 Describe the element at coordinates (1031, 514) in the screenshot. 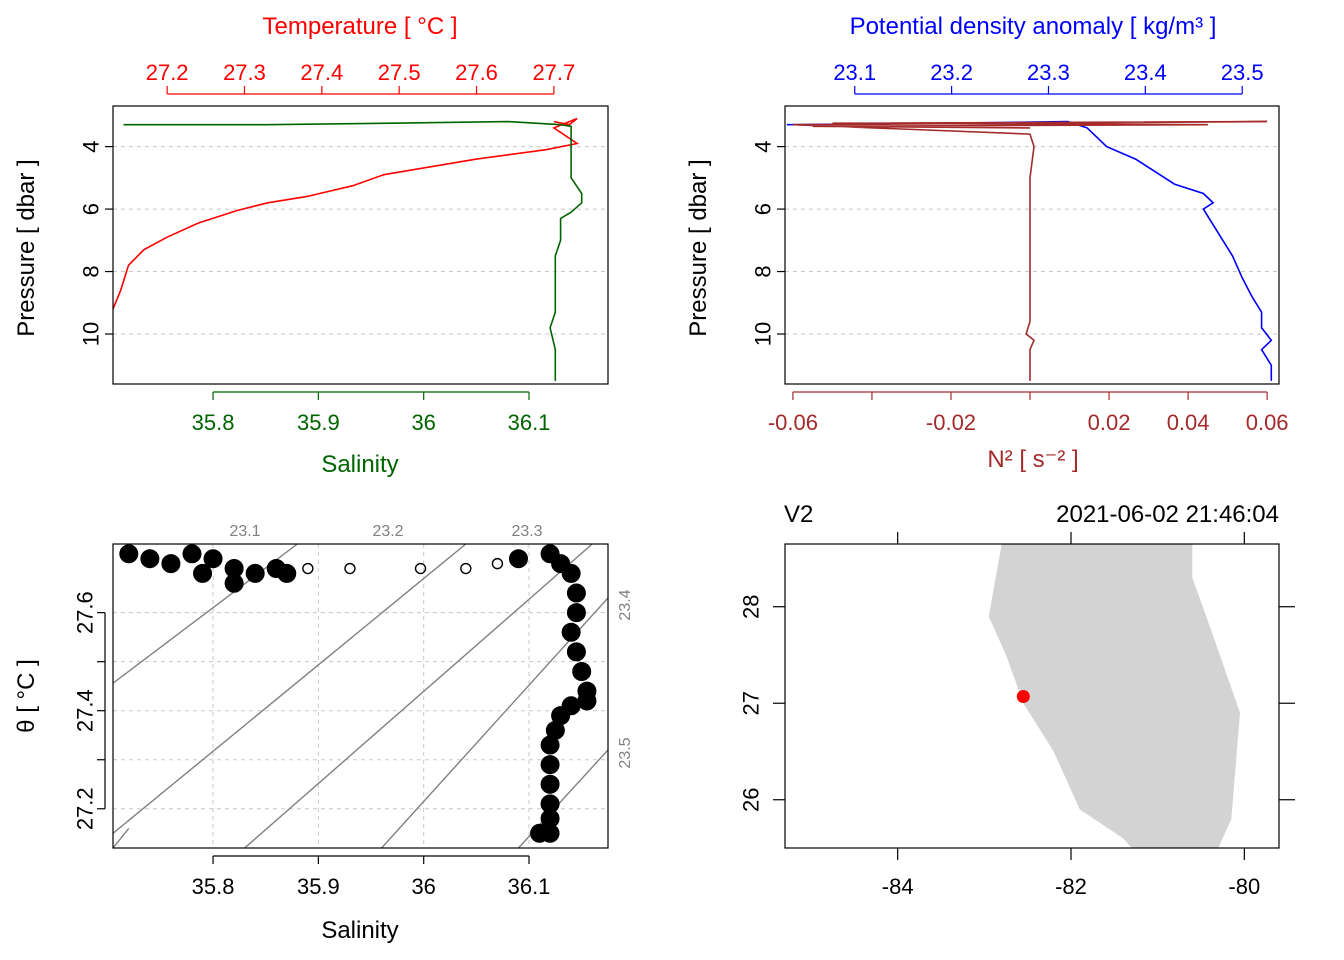

I see `panel-map: V2 2021-06-02 21:46:04` at that location.